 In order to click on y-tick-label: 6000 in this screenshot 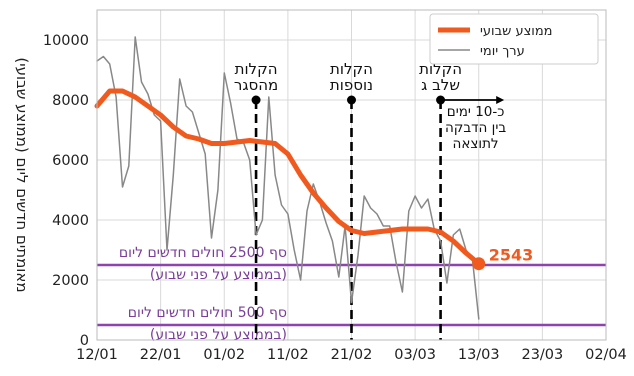, I will do `click(70, 161)`.